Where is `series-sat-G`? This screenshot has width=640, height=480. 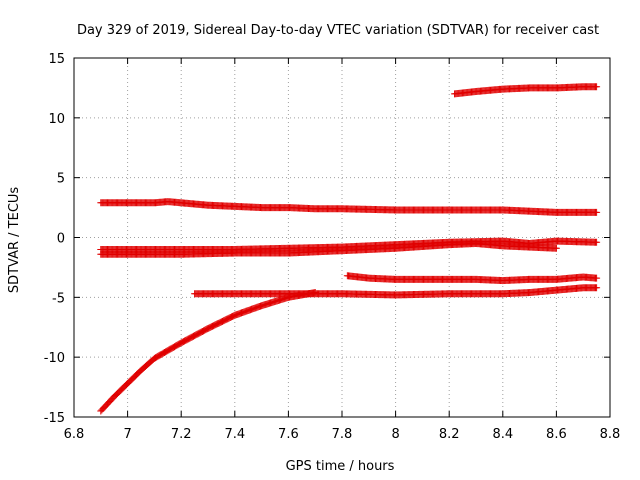 series-sat-G is located at coordinates (208, 352).